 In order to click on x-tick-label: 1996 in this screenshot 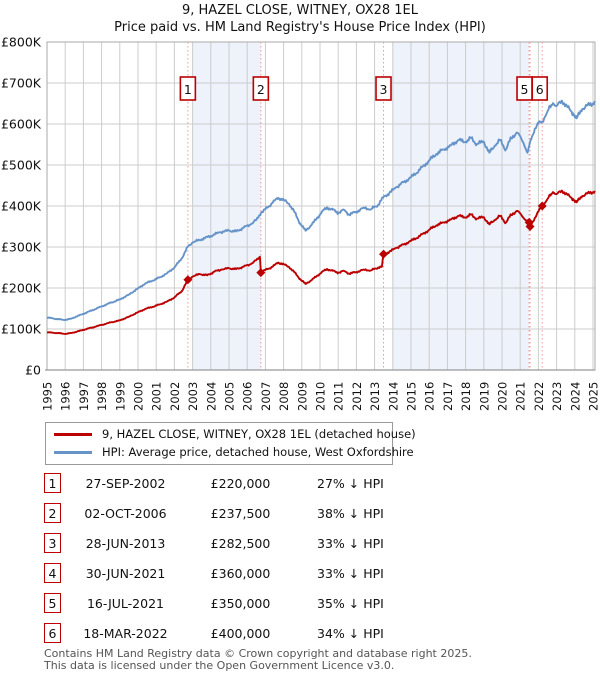, I will do `click(66, 396)`.